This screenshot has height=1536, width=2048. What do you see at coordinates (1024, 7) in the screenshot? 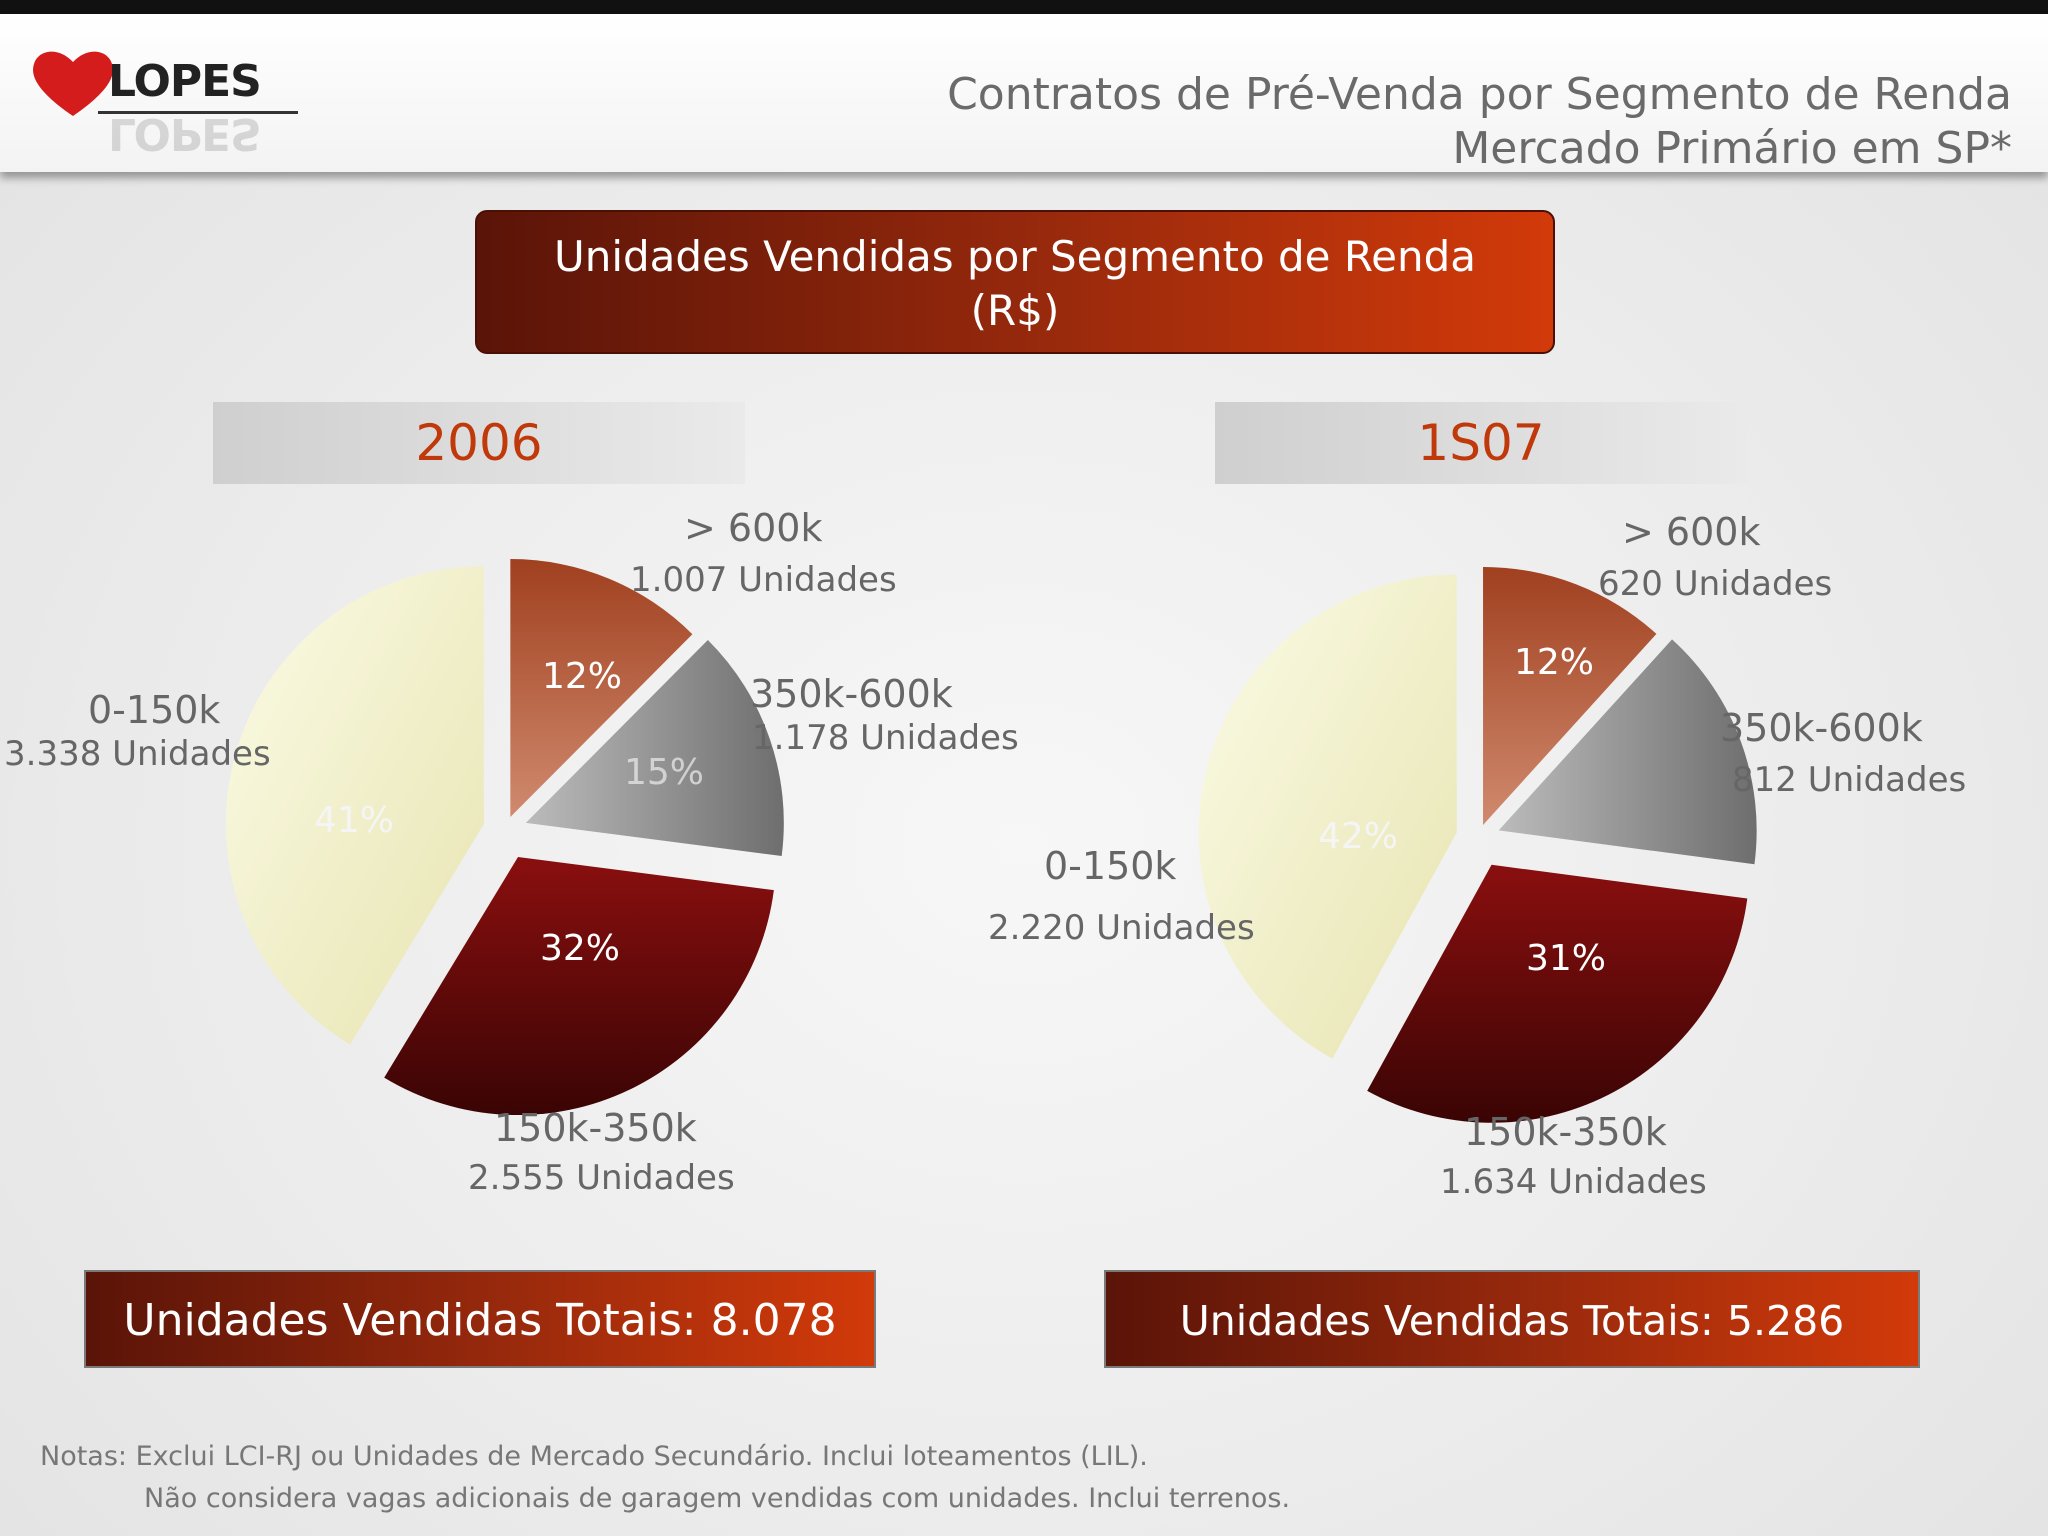
I see `top-bar` at bounding box center [1024, 7].